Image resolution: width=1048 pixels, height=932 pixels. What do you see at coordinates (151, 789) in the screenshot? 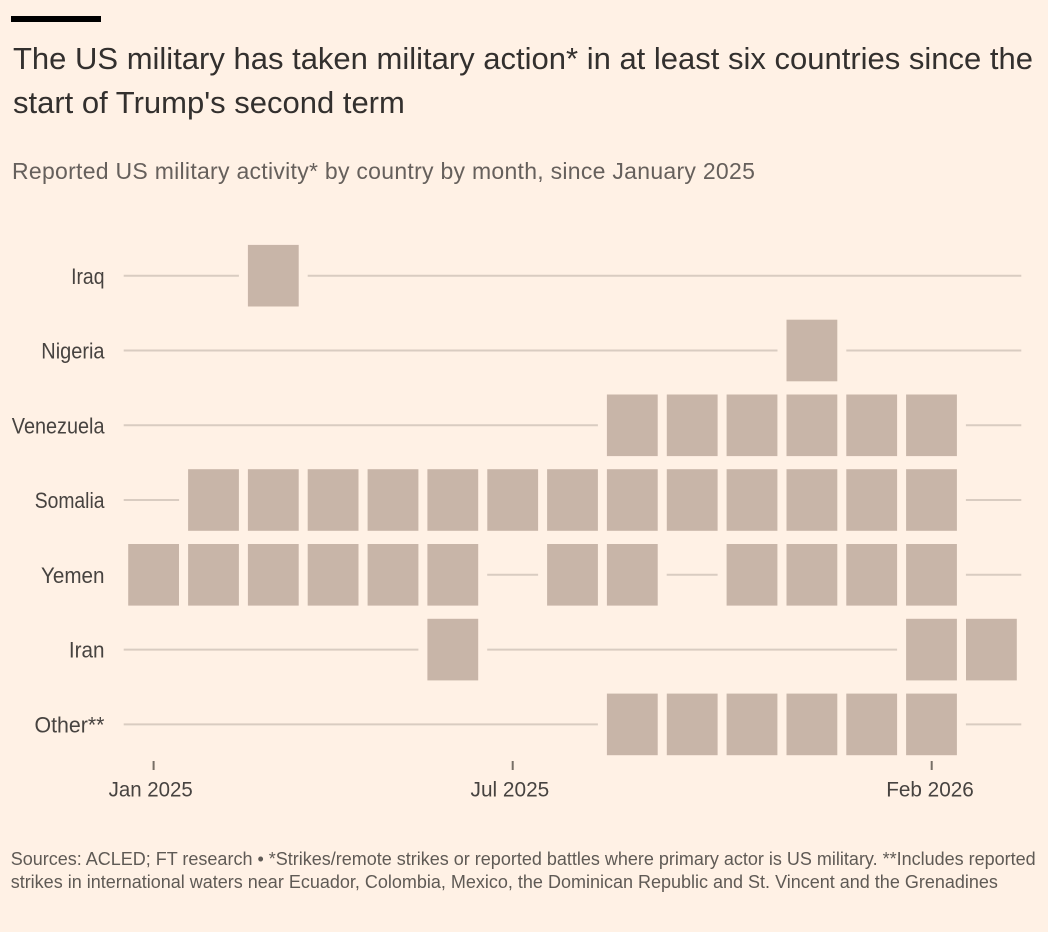
I see `svg-text: Jan 2025` at bounding box center [151, 789].